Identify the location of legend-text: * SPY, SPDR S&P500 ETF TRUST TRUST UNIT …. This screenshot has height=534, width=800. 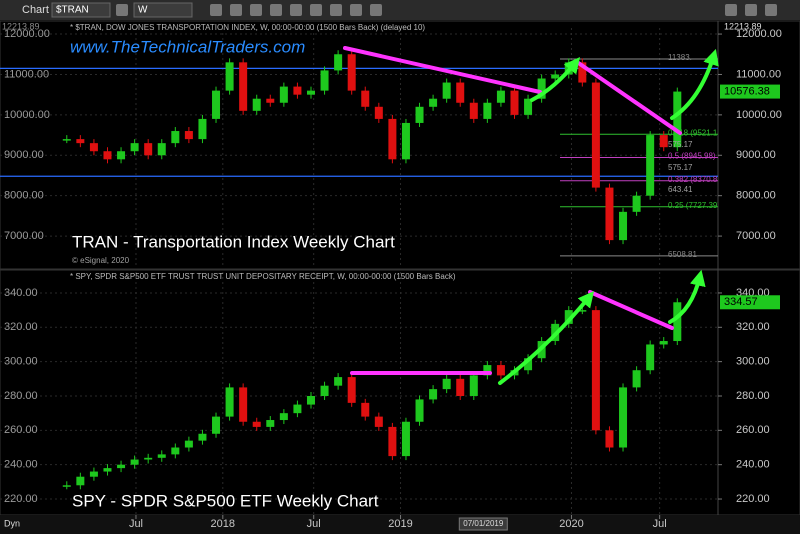
(263, 276).